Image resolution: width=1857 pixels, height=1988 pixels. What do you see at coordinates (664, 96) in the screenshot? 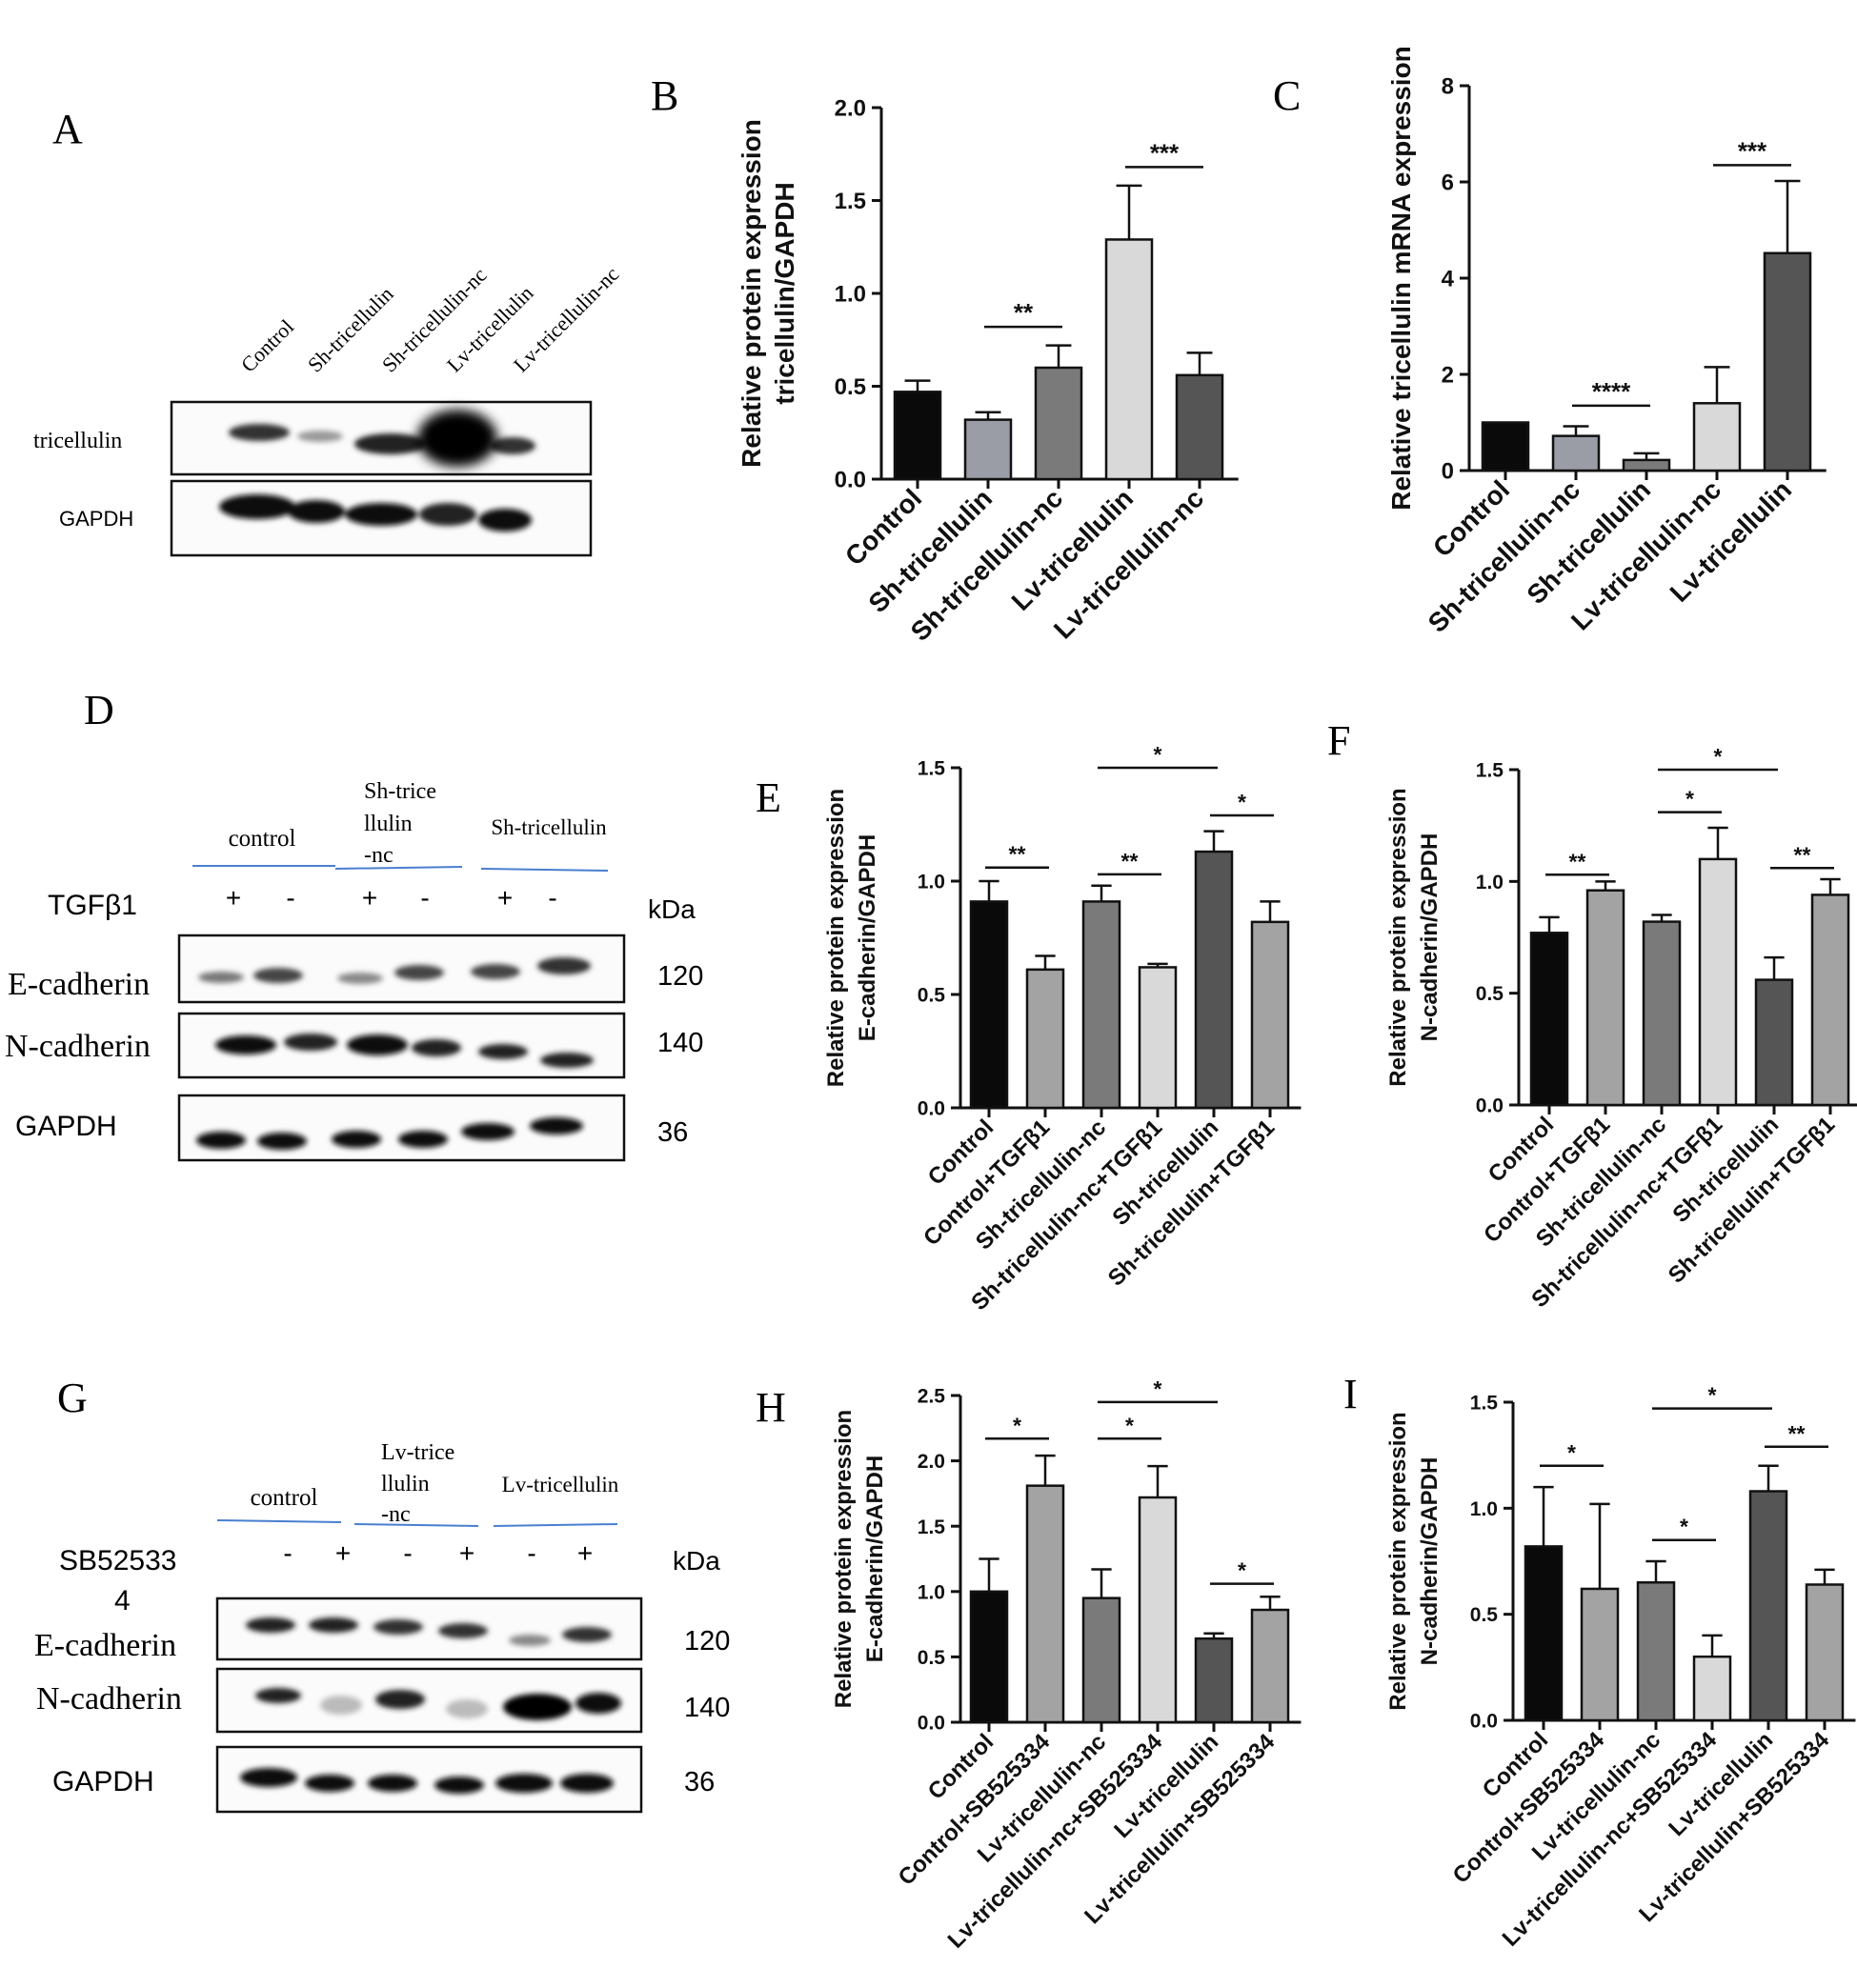
I see `panel-letter-b: B` at bounding box center [664, 96].